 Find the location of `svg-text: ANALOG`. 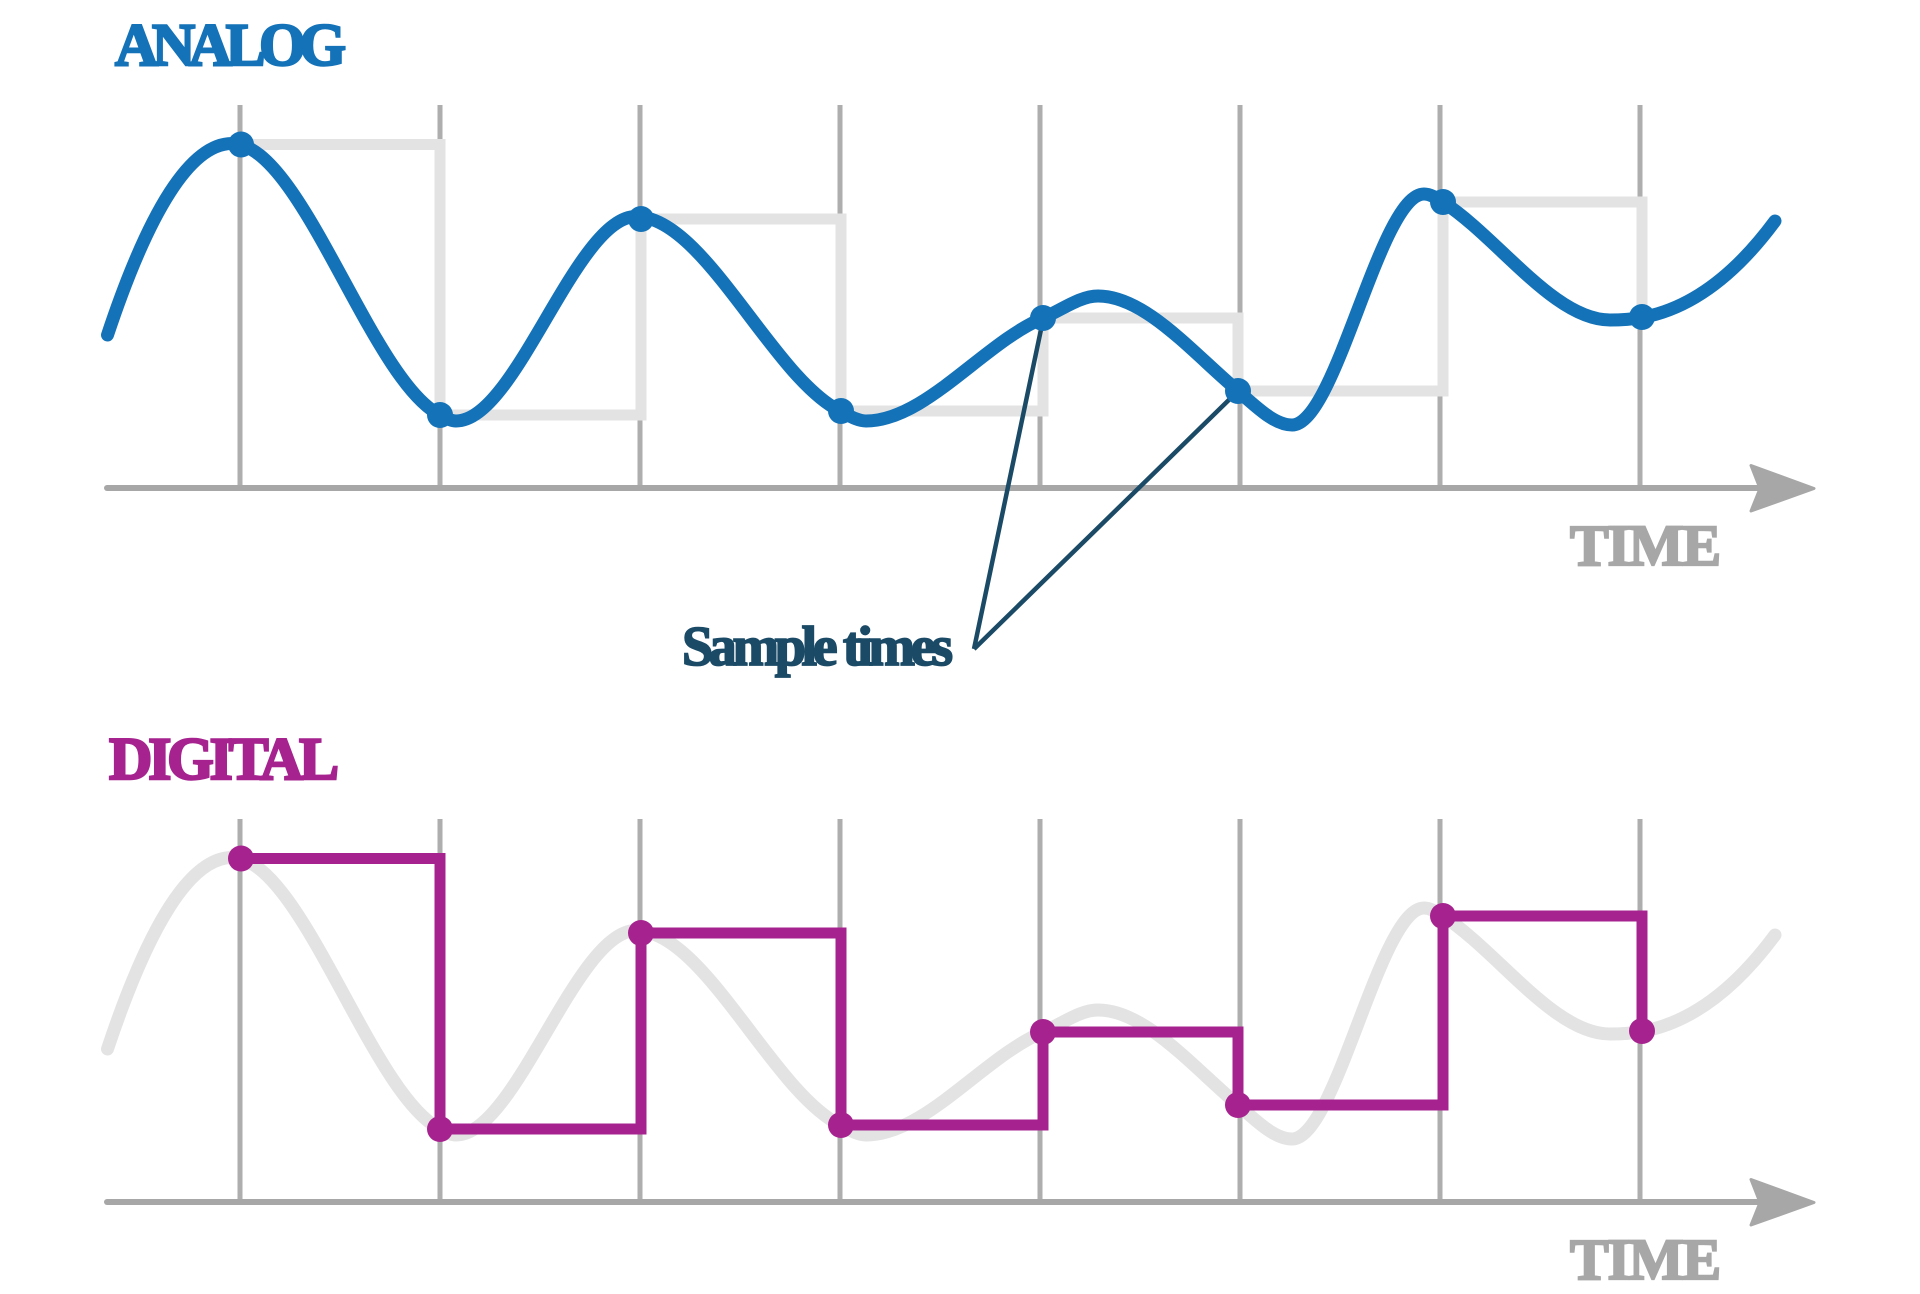

svg-text: ANALOG is located at coordinates (230, 45).